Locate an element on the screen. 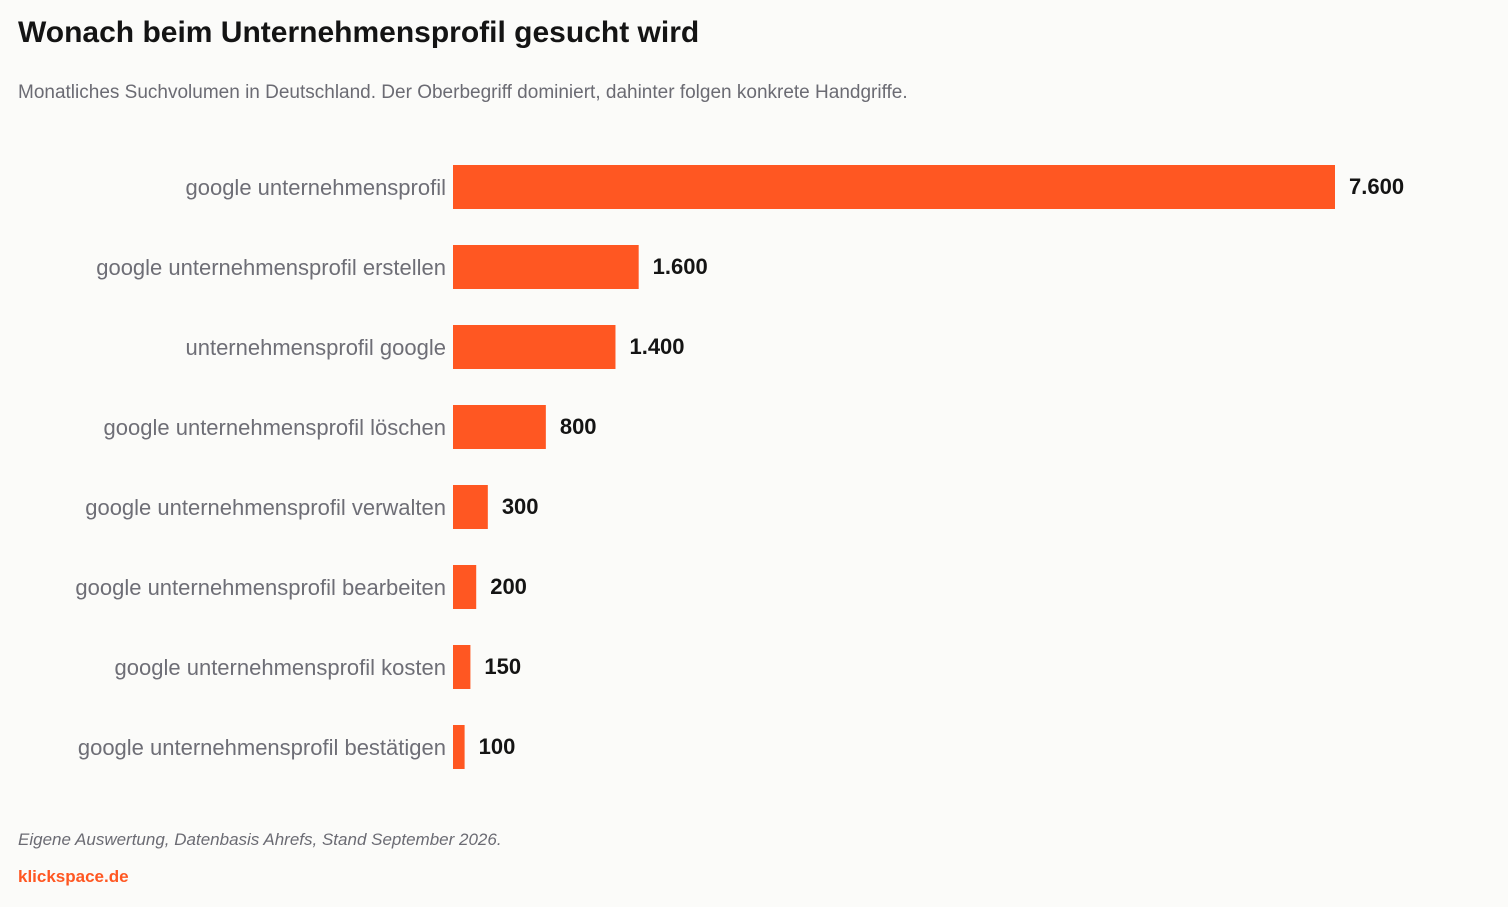 Image resolution: width=1508 pixels, height=907 pixels. value-label: 150 is located at coordinates (502, 666).